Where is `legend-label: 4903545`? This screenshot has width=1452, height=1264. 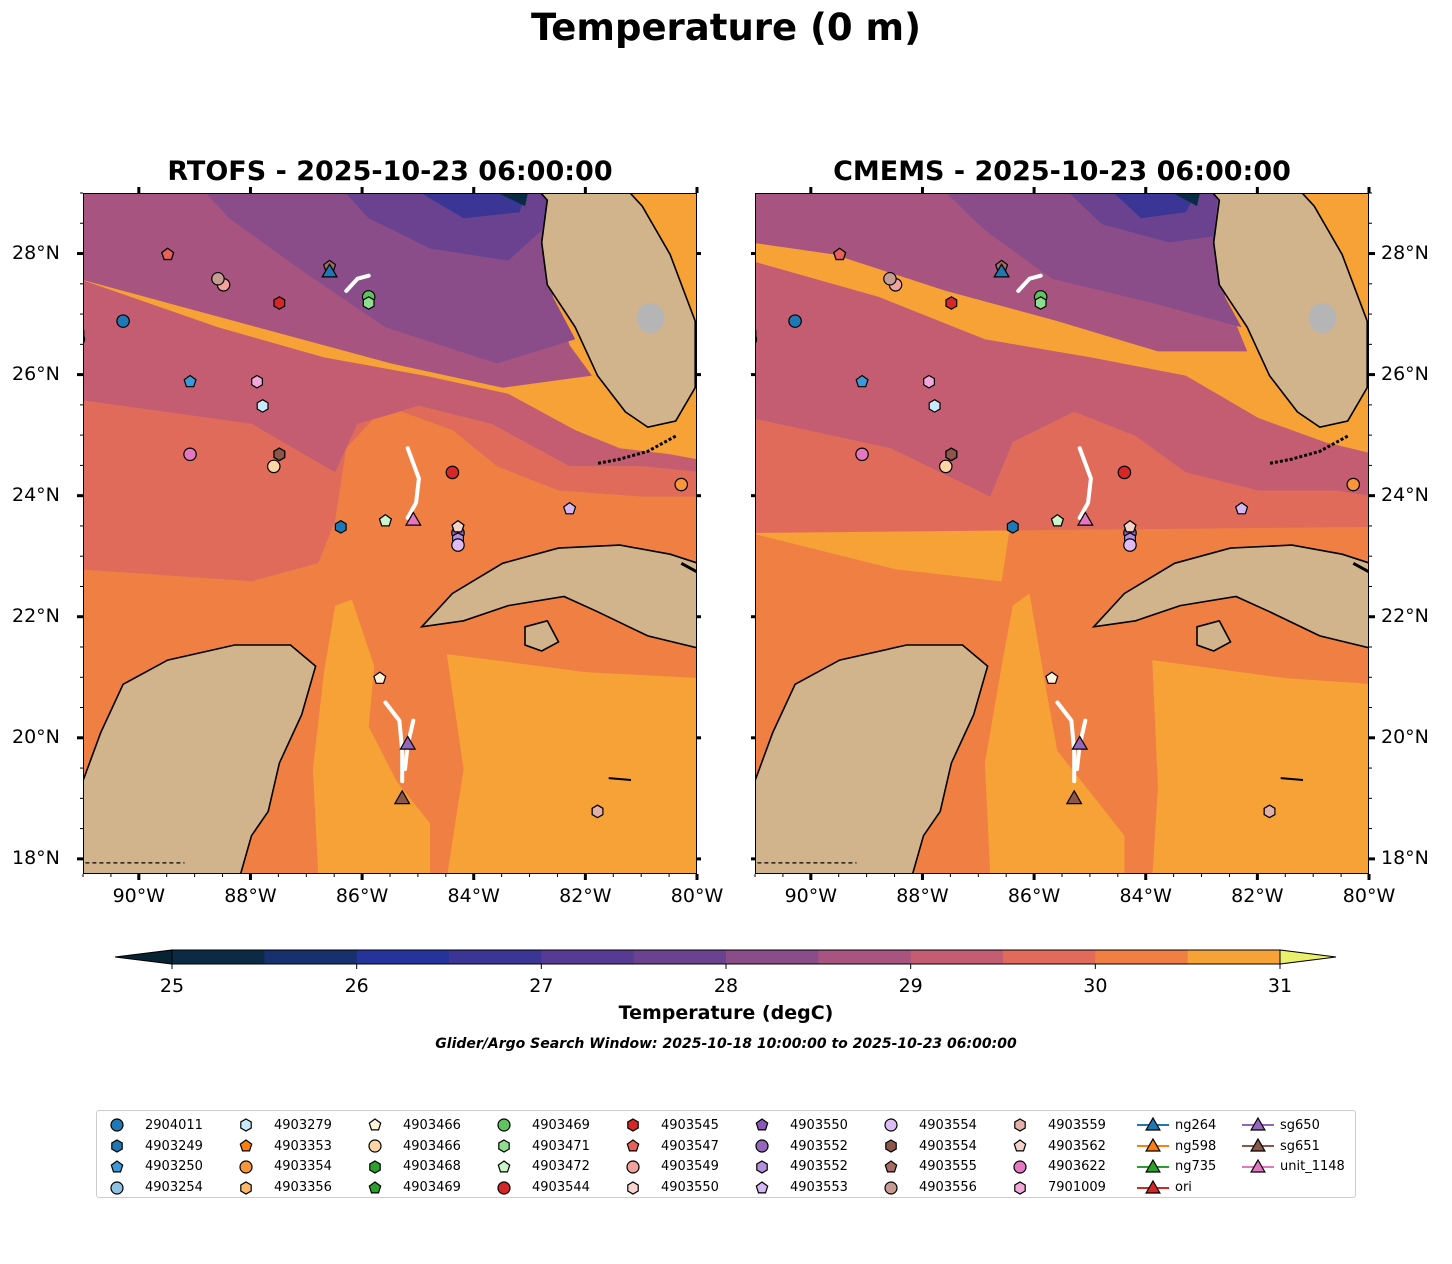 legend-label: 4903545 is located at coordinates (690, 1125).